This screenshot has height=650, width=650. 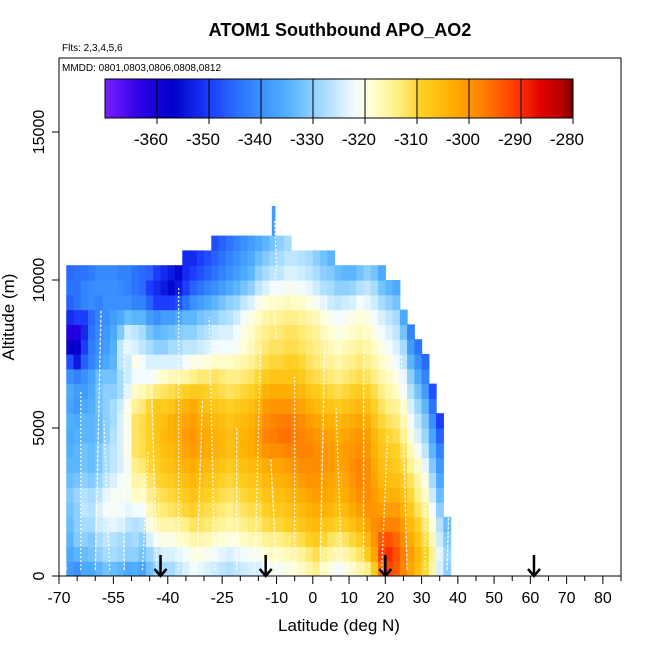 I want to click on colorbar-tick-label: -360, so click(x=151, y=139).